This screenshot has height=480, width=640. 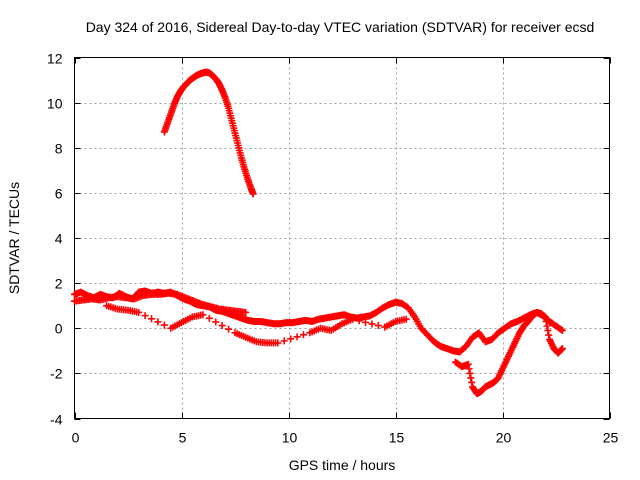 What do you see at coordinates (342, 465) in the screenshot?
I see `x-axis-label: GPS time / hours` at bounding box center [342, 465].